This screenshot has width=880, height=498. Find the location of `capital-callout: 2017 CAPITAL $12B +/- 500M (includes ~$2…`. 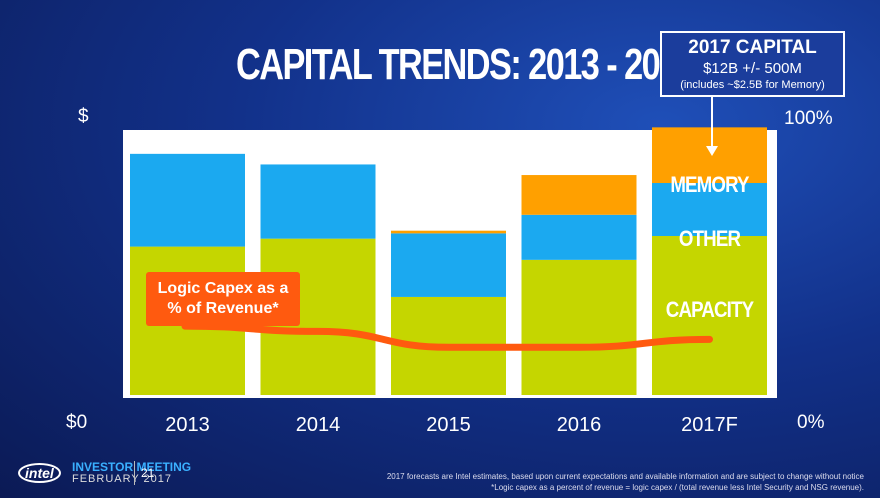

capital-callout: 2017 CAPITAL $12B +/- 500M (includes ~$2… is located at coordinates (752, 64).